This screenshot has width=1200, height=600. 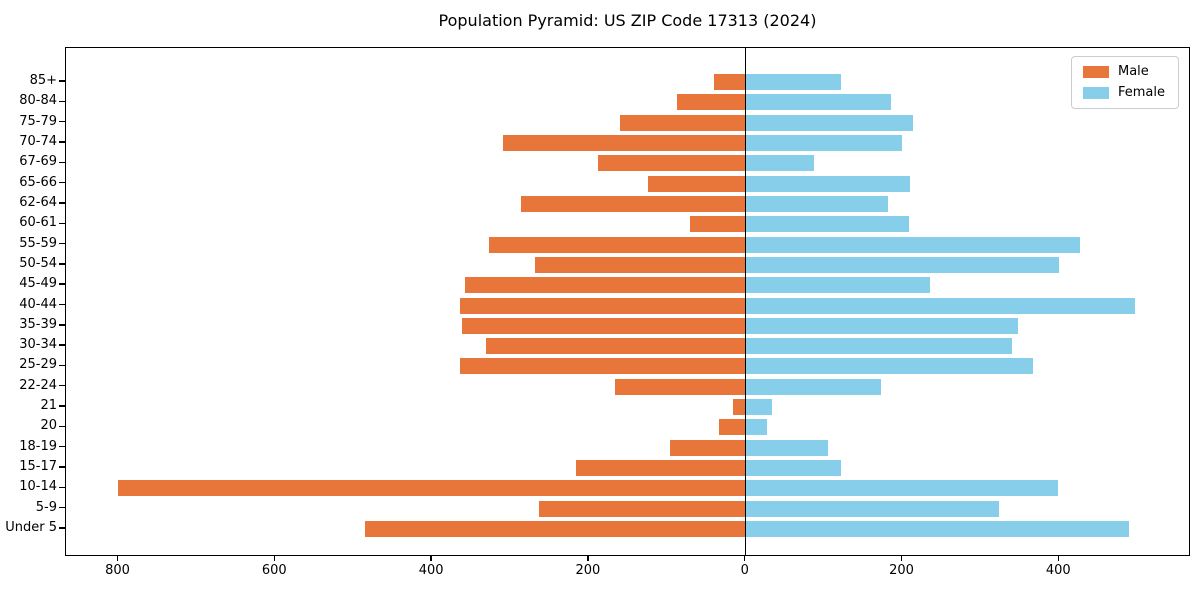 What do you see at coordinates (38, 365) in the screenshot?
I see `y-tick-label: 25-29` at bounding box center [38, 365].